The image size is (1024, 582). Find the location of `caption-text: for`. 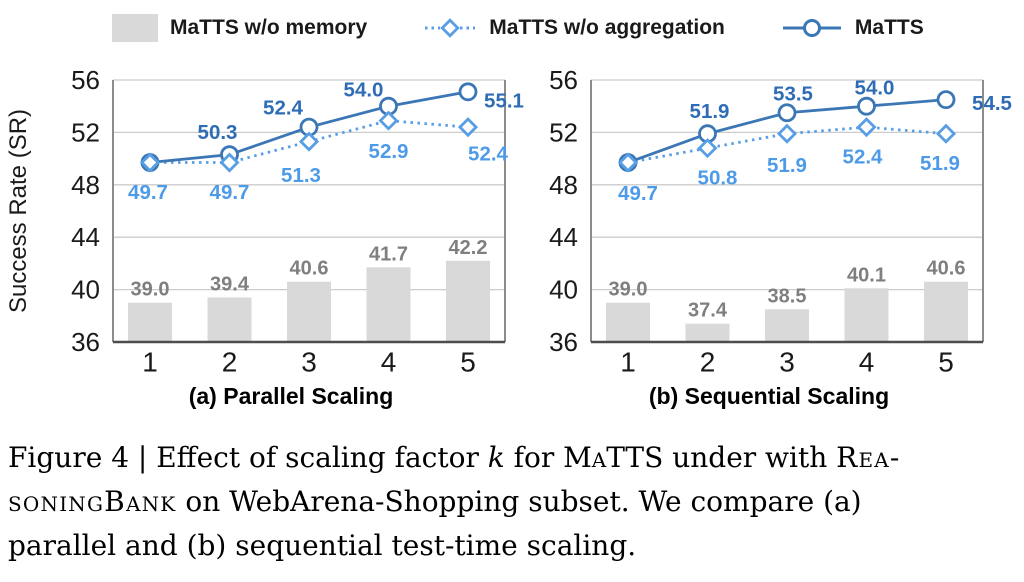

caption-text: for is located at coordinates (534, 457).